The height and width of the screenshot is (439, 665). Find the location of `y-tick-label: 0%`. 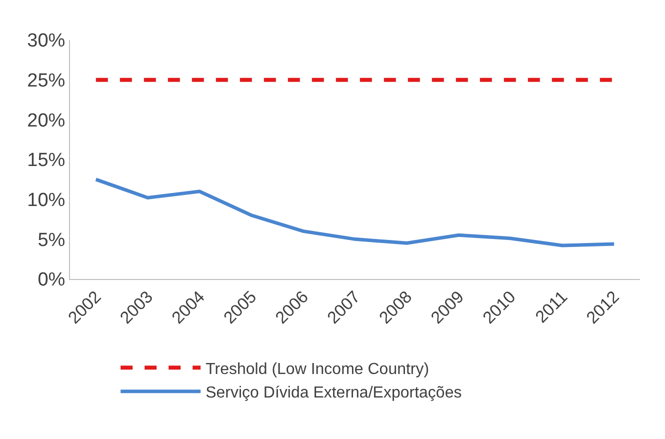

y-tick-label: 0% is located at coordinates (52, 280).